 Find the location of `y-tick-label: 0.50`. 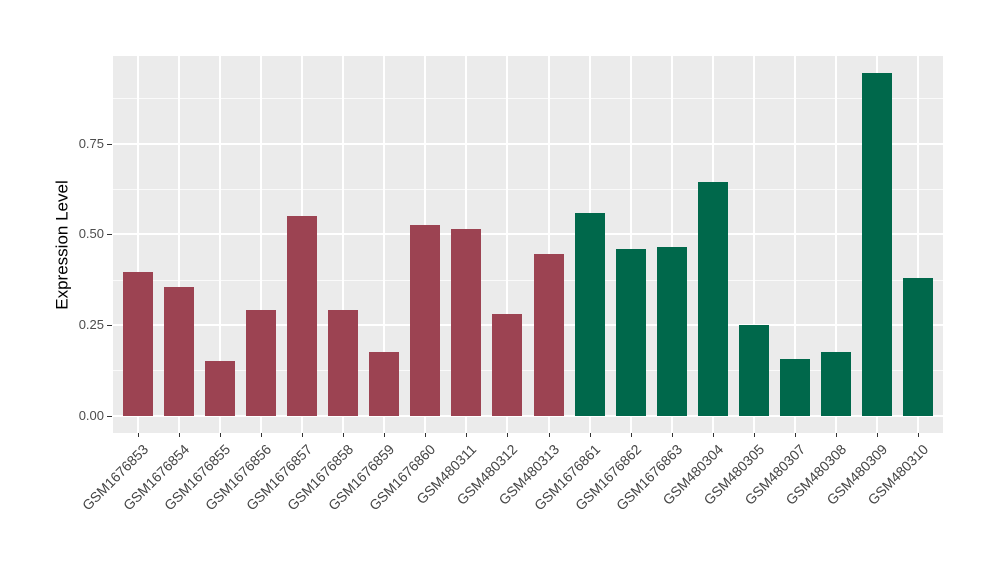

y-tick-label: 0.50 is located at coordinates (91, 234).